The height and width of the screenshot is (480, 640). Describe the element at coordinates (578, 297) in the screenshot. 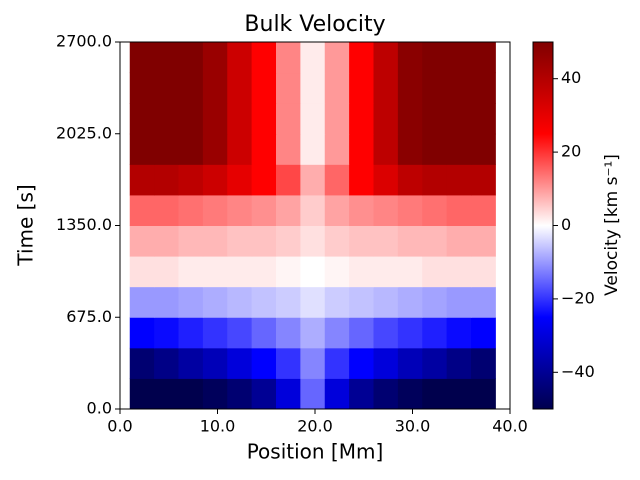

I see `colorbar-tick-label: −20` at that location.